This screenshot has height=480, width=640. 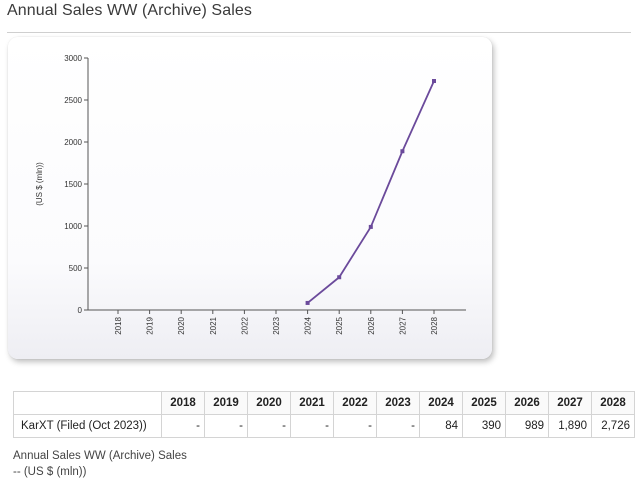 What do you see at coordinates (183, 403) in the screenshot?
I see `table-year-header: 2018` at bounding box center [183, 403].